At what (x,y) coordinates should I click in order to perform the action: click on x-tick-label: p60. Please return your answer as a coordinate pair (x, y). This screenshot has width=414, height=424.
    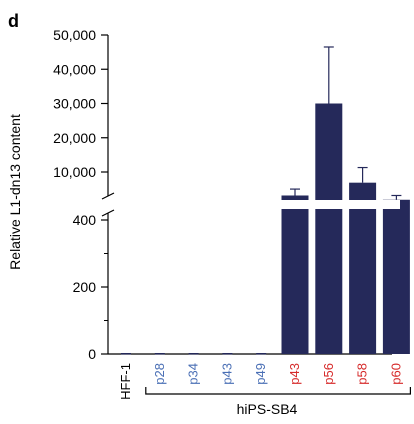
    Looking at the image, I should click on (395, 374).